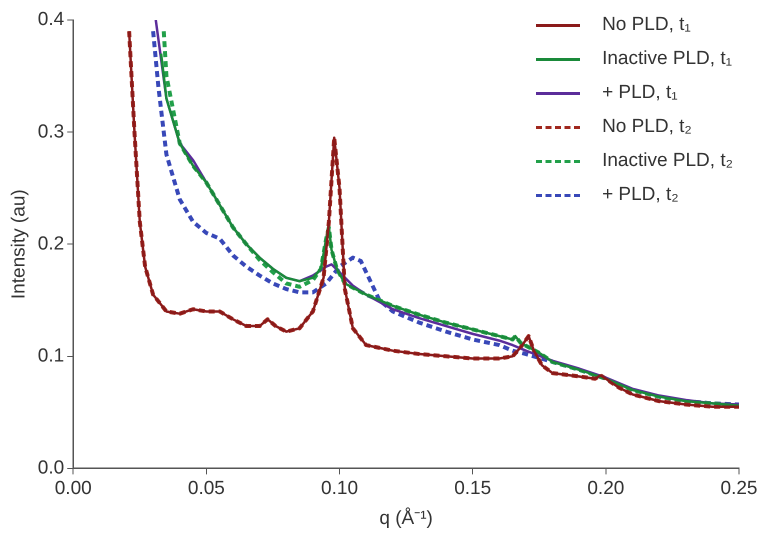  I want to click on x-tick-label: 0.05, so click(206, 489).